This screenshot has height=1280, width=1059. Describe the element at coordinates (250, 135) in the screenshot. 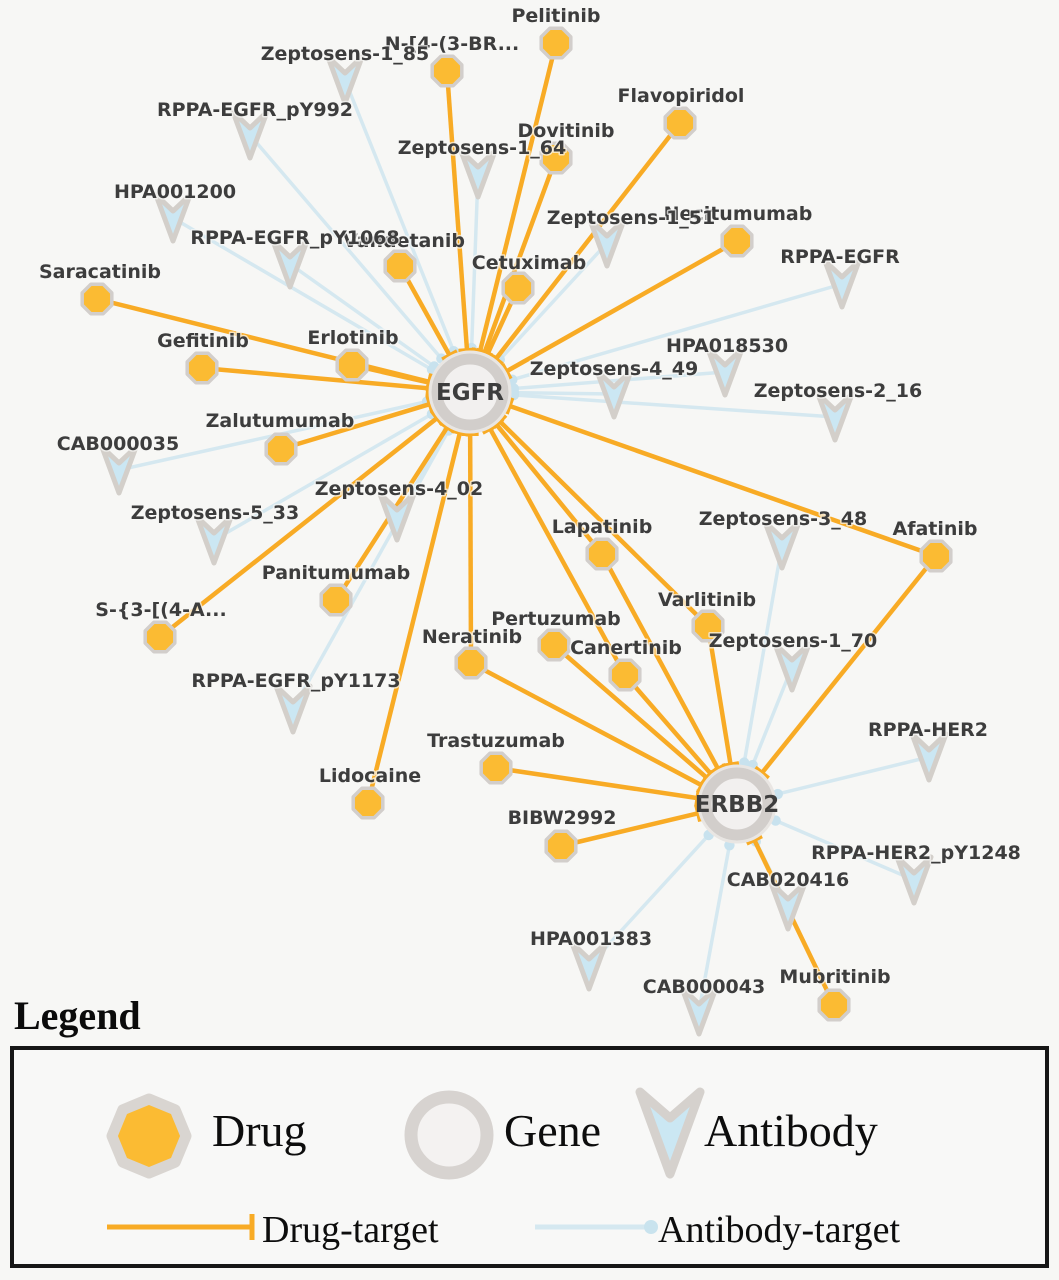

I see `antibody-node-RPPA-EGFR_pY992` at that location.